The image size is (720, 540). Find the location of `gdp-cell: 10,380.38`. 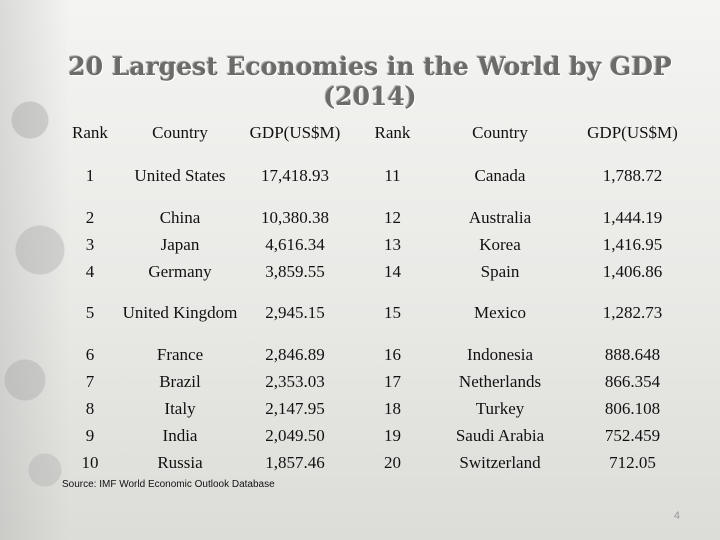

gdp-cell: 10,380.38 is located at coordinates (295, 217).